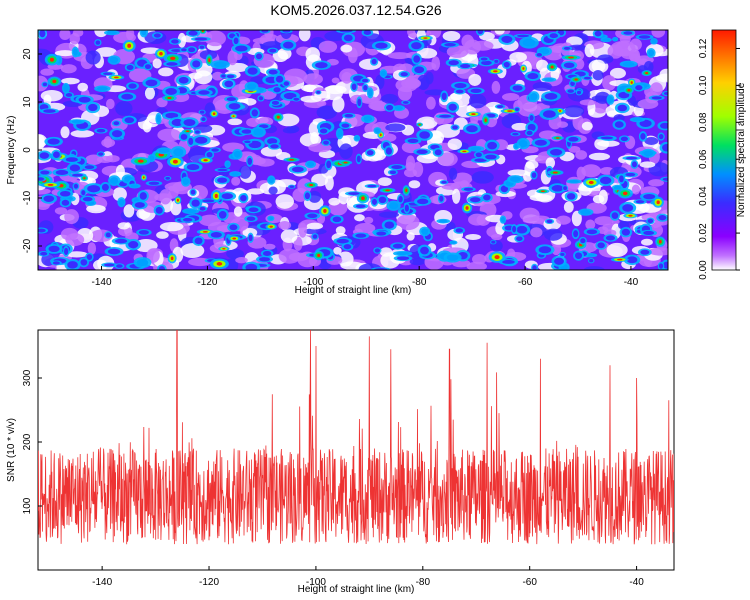  What do you see at coordinates (703, 159) in the screenshot?
I see `colorbar-tick-label: 0.06` at bounding box center [703, 159].